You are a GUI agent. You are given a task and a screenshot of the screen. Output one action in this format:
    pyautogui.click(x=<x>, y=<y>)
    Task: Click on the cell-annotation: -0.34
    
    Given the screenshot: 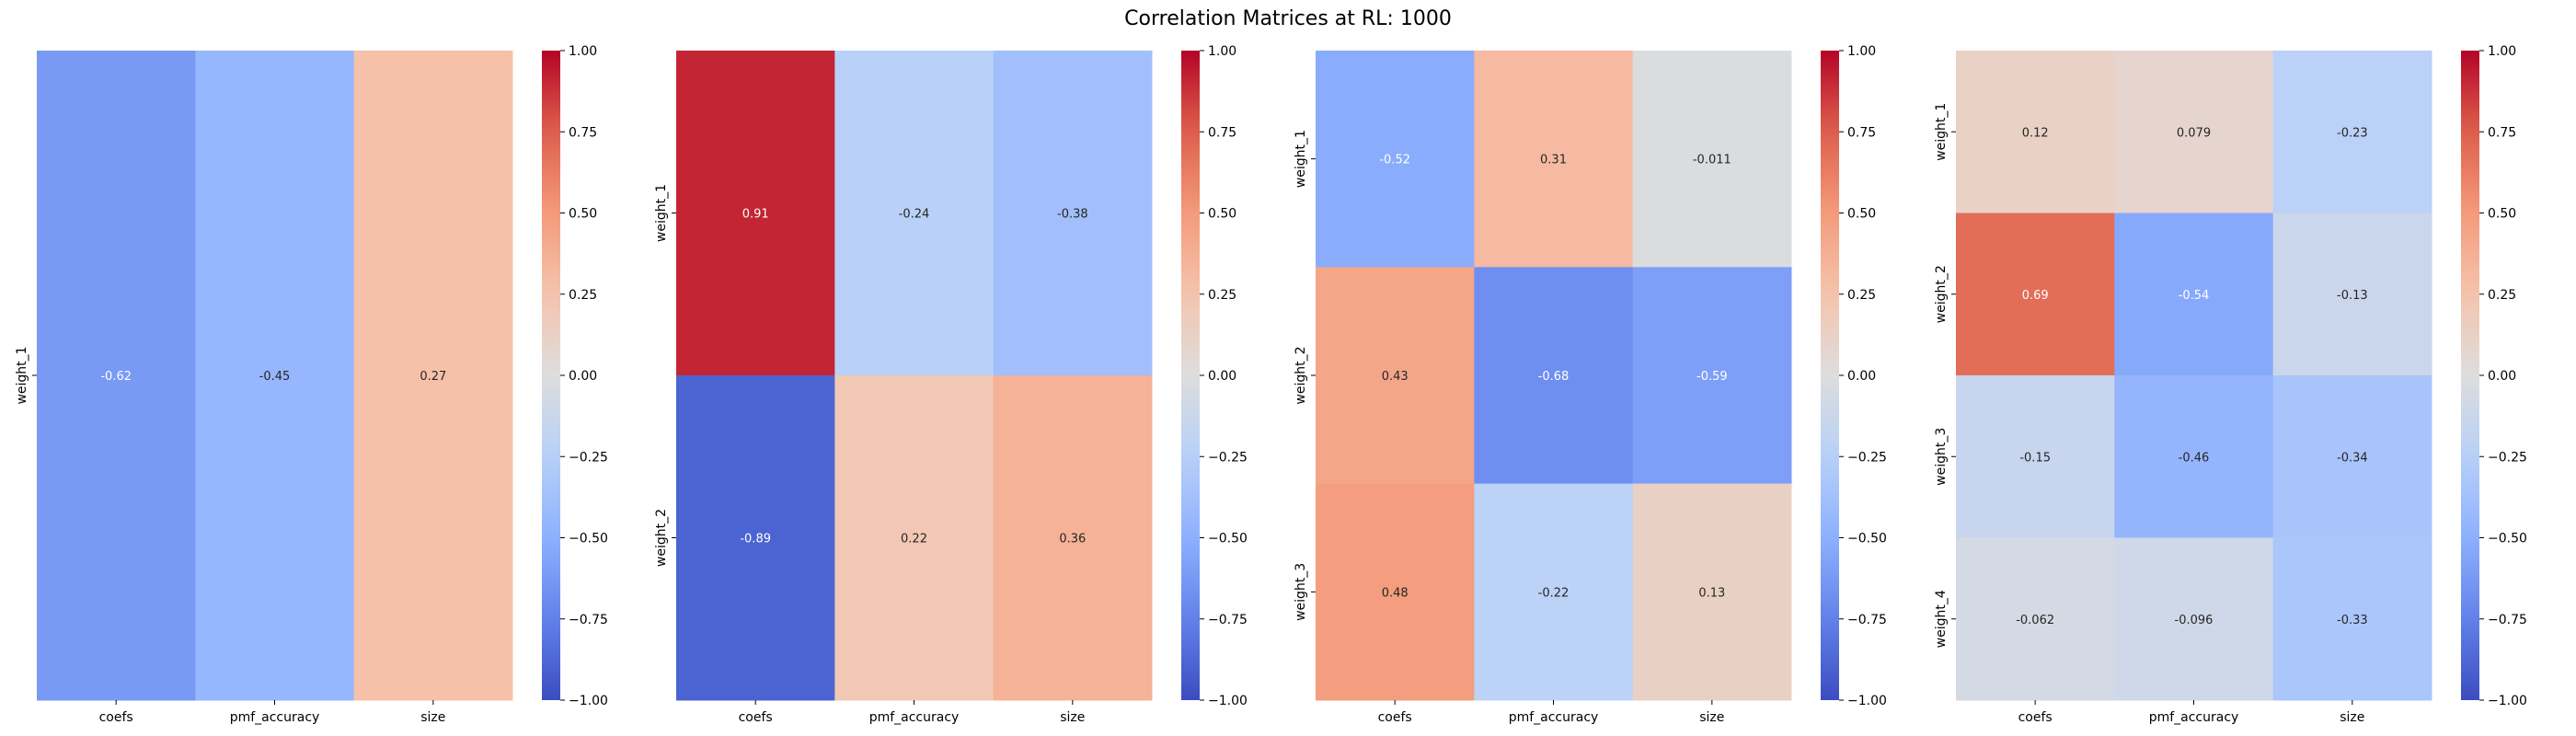 What is the action you would take?
    pyautogui.click(x=2352, y=458)
    